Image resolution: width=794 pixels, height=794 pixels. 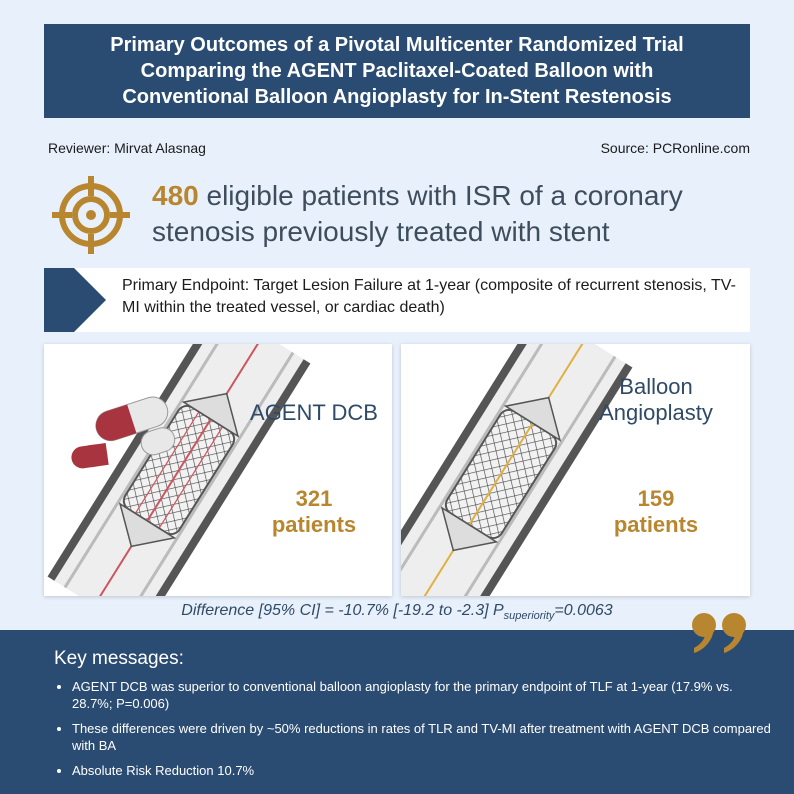 What do you see at coordinates (314, 498) in the screenshot?
I see `agent-dcb-count-number: 321` at bounding box center [314, 498].